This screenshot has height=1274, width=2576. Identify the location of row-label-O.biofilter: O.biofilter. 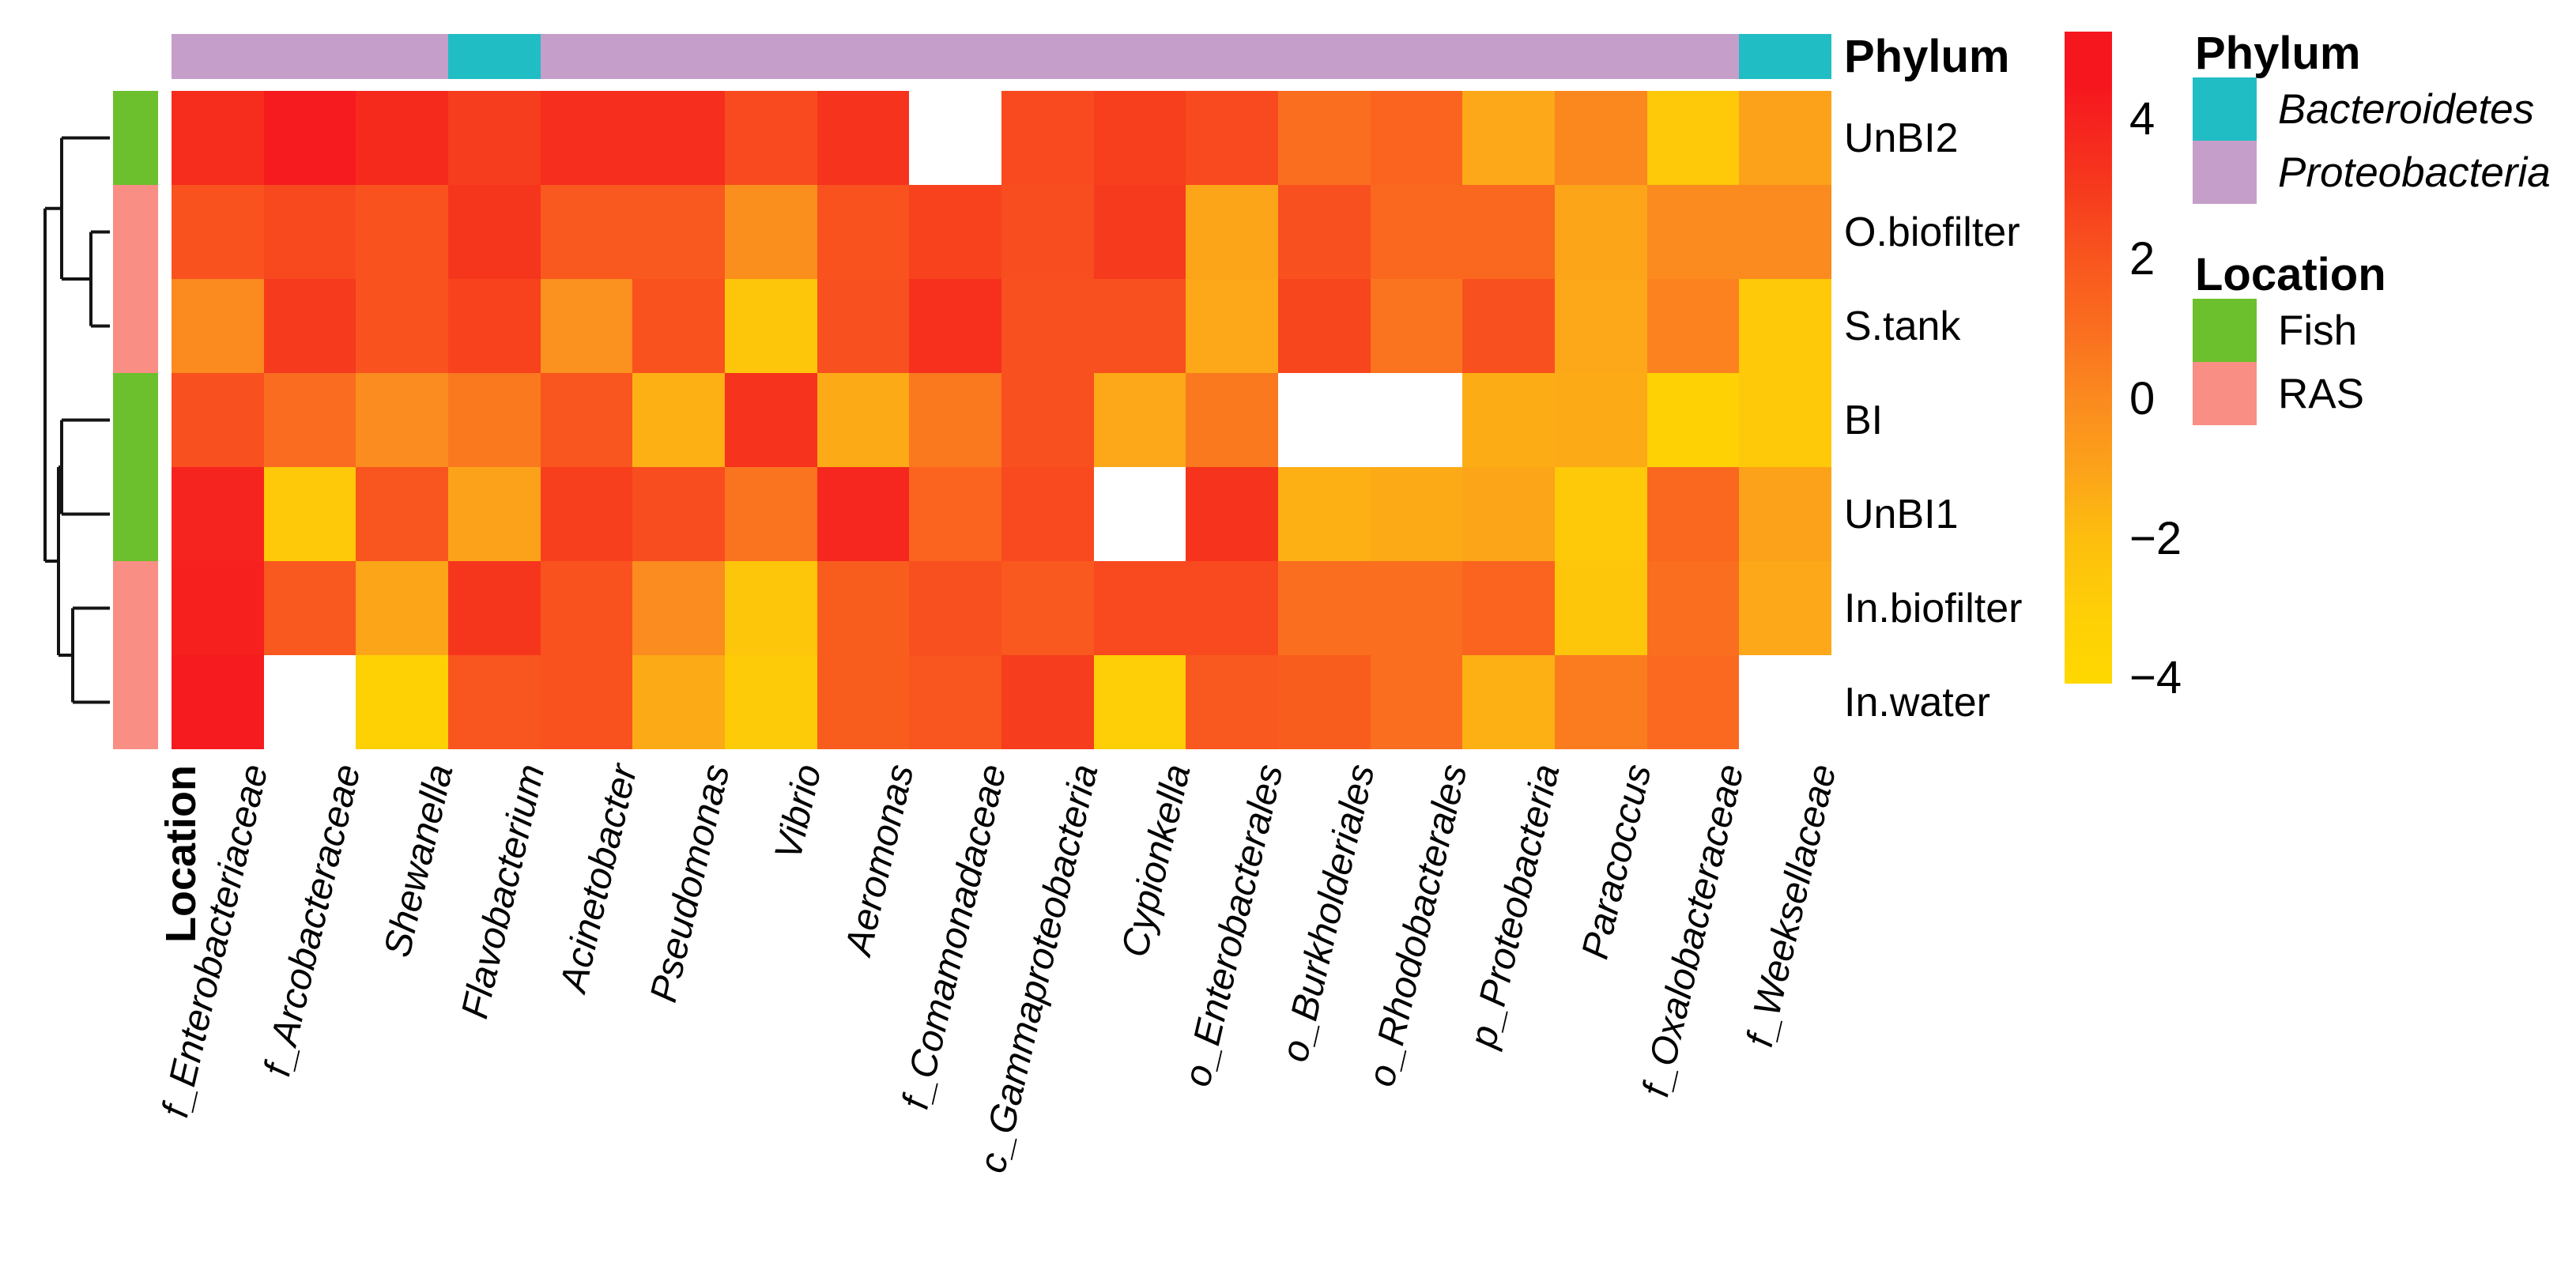
(1932, 232).